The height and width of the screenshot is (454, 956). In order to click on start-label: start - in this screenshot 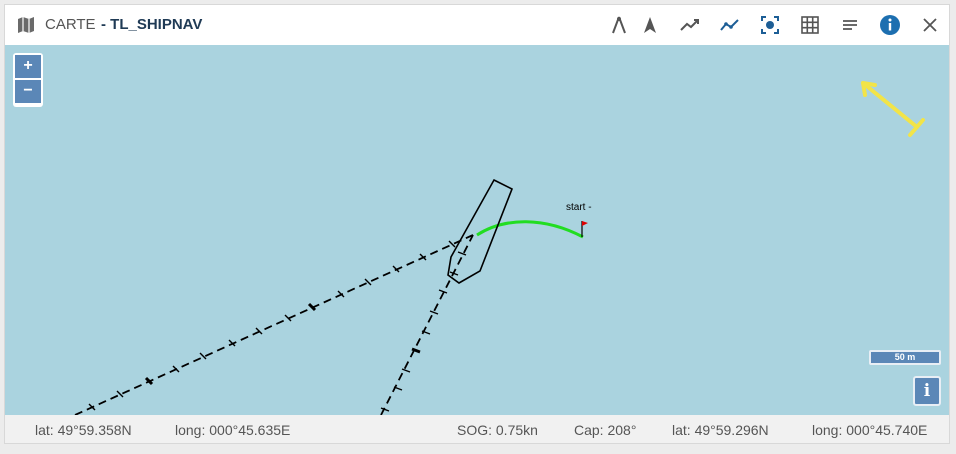, I will do `click(579, 207)`.